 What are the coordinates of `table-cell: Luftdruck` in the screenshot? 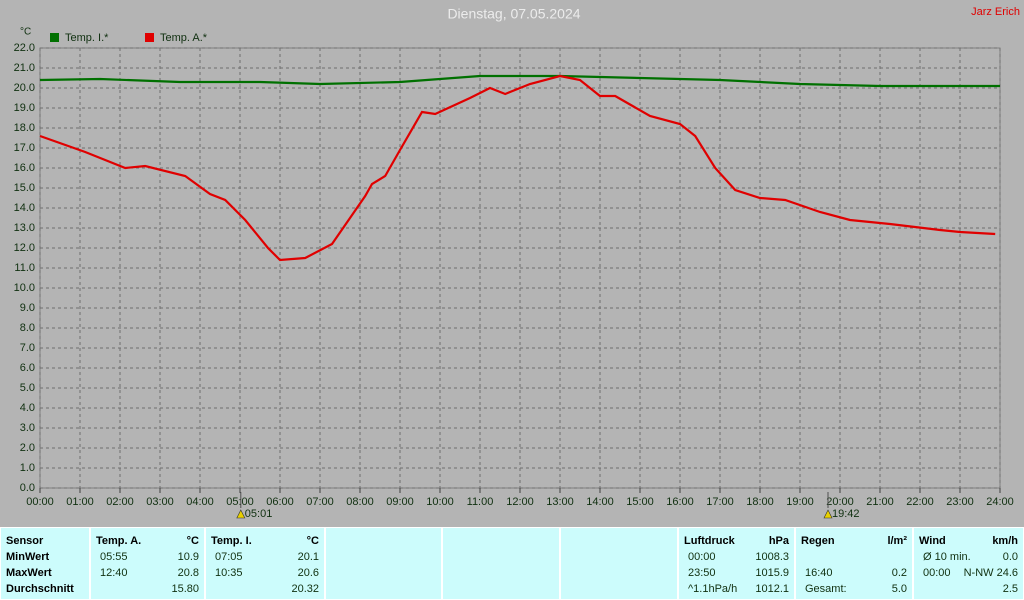 It's located at (710, 541).